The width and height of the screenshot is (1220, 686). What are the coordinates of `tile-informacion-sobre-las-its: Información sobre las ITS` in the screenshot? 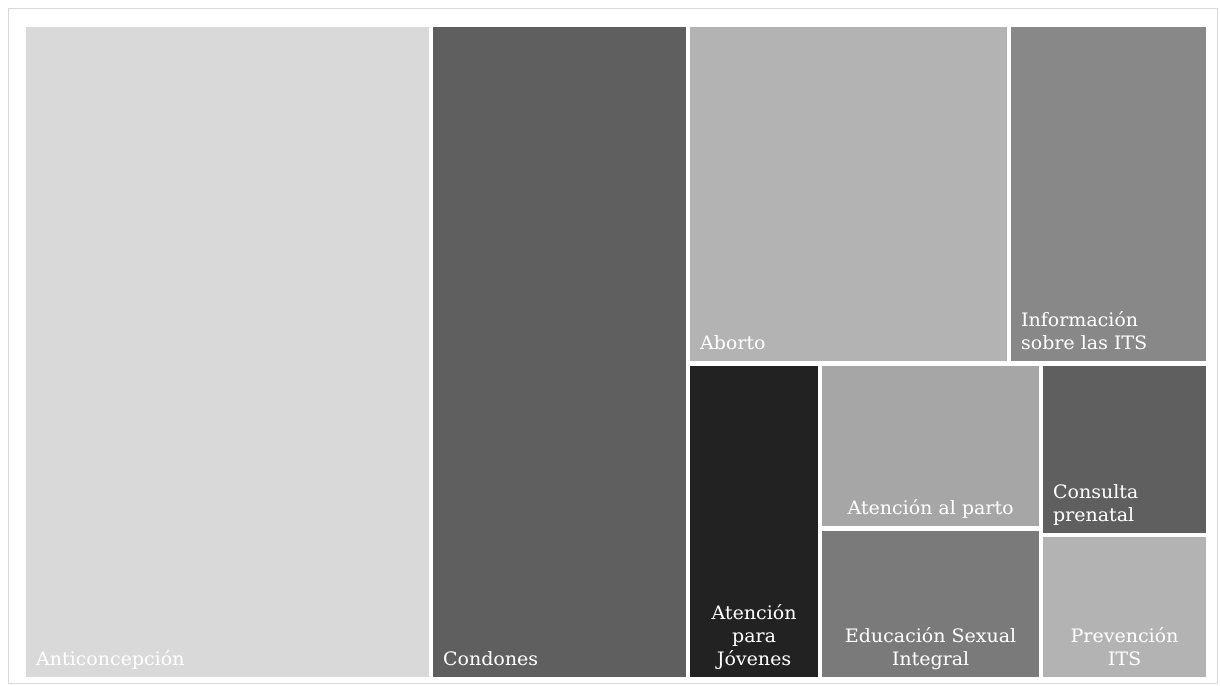 It's located at (1108, 194).